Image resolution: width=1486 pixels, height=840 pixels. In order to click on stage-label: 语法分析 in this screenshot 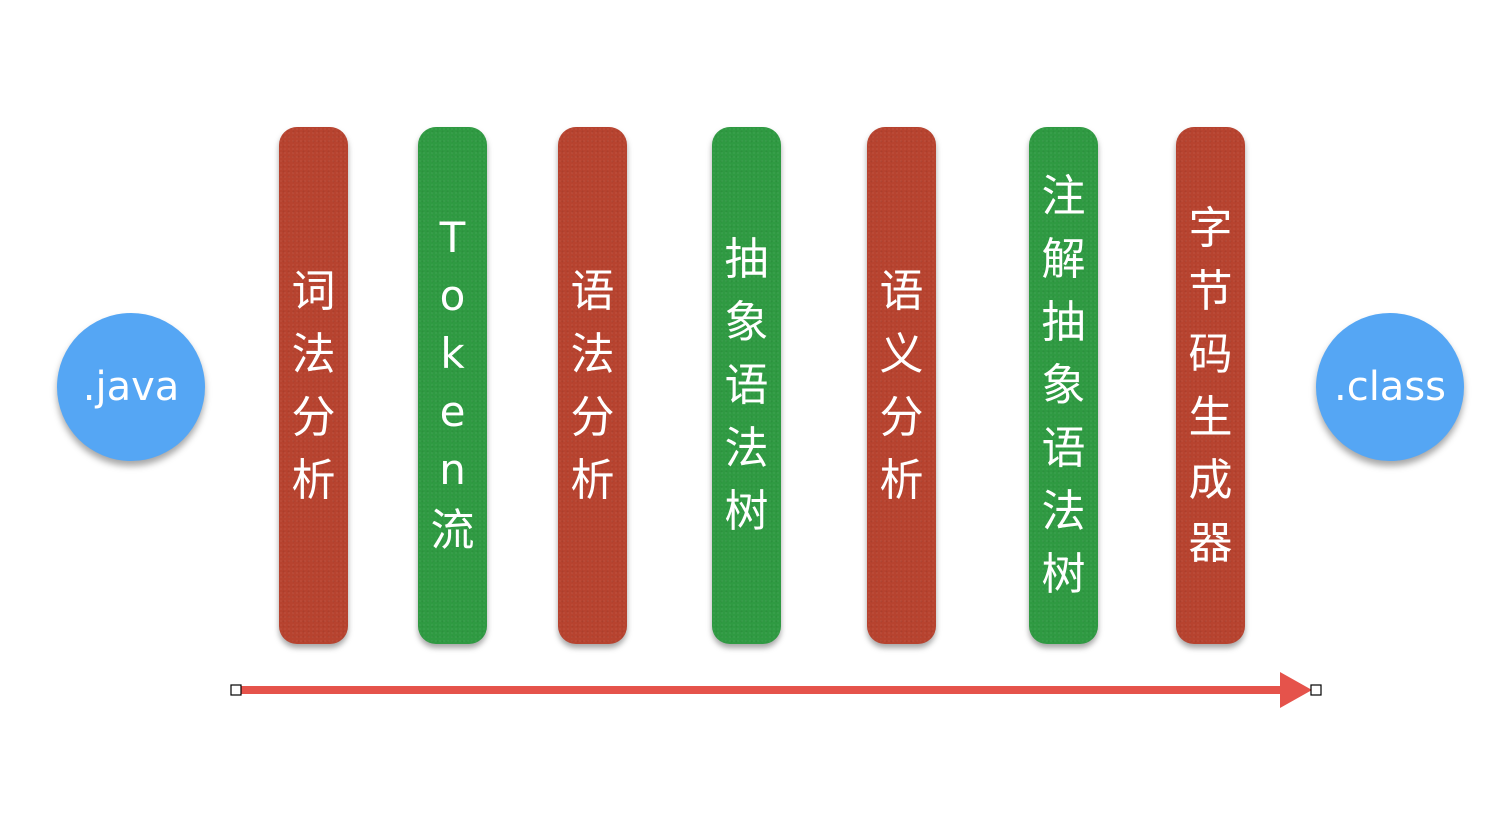, I will do `click(592, 385)`.